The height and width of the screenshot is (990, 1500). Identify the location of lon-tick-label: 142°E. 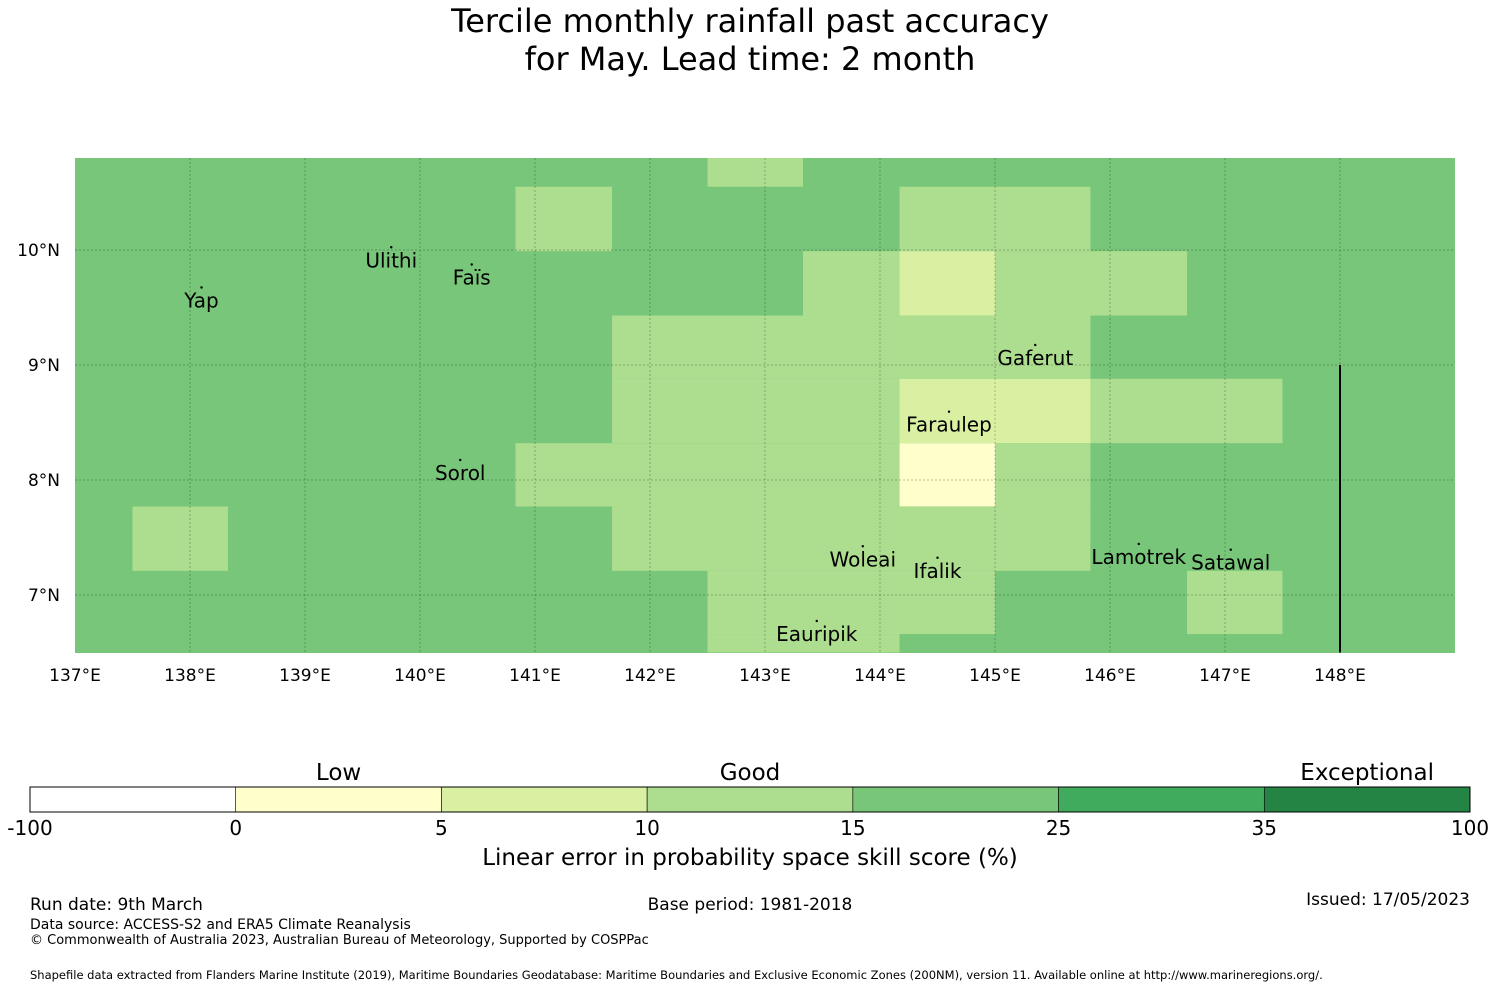
(650, 676).